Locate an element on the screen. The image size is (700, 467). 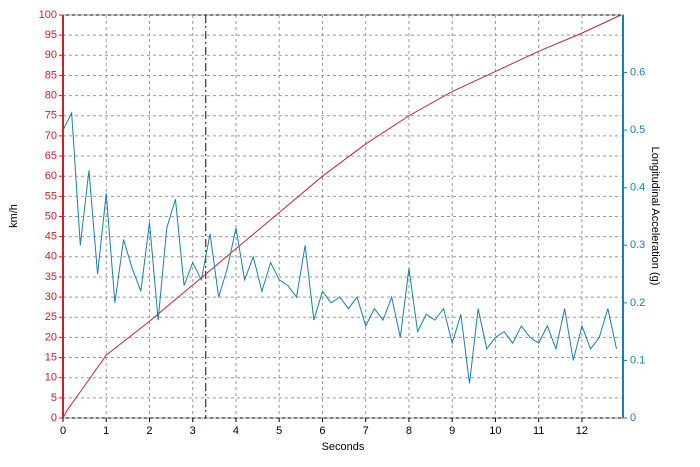
x-tick-label: 7 is located at coordinates (366, 431).